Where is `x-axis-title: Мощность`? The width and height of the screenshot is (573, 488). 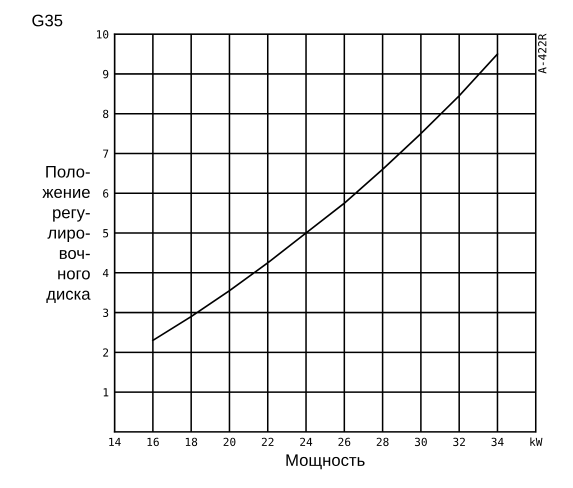
x-axis-title: Мощность is located at coordinates (325, 462).